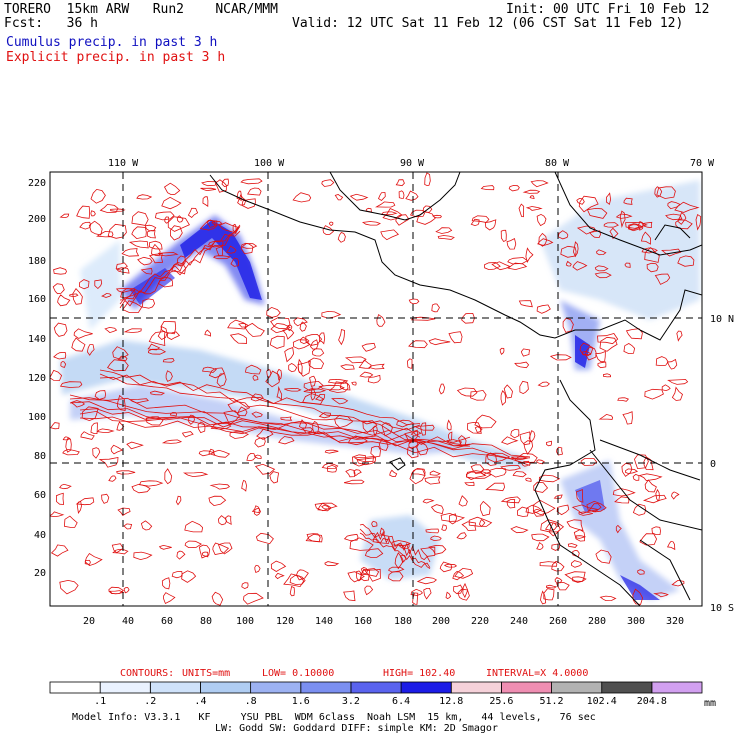  What do you see at coordinates (226, 687) in the screenshot?
I see `colorbar-swatch` at bounding box center [226, 687].